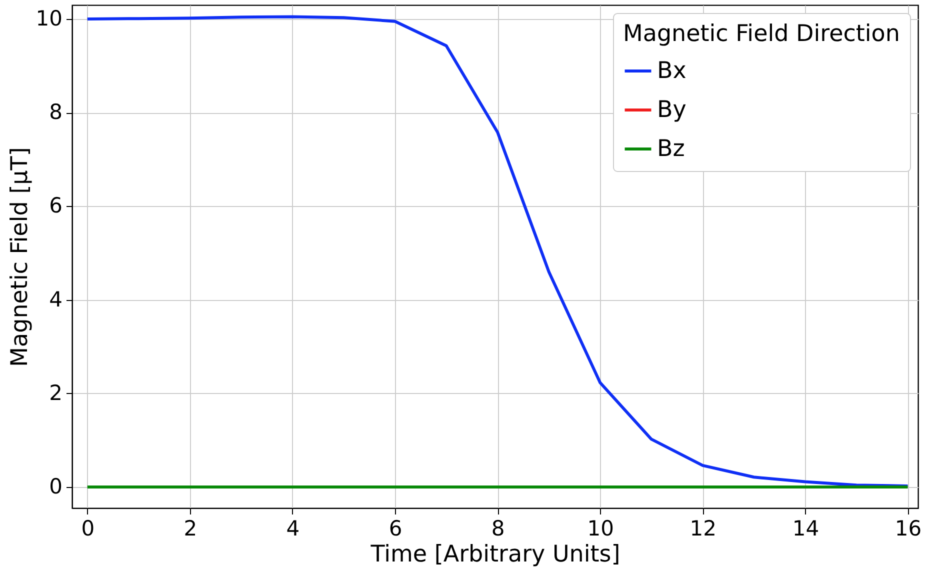 The height and width of the screenshot is (571, 937). Describe the element at coordinates (55, 299) in the screenshot. I see `y-tick-label: 4` at that location.